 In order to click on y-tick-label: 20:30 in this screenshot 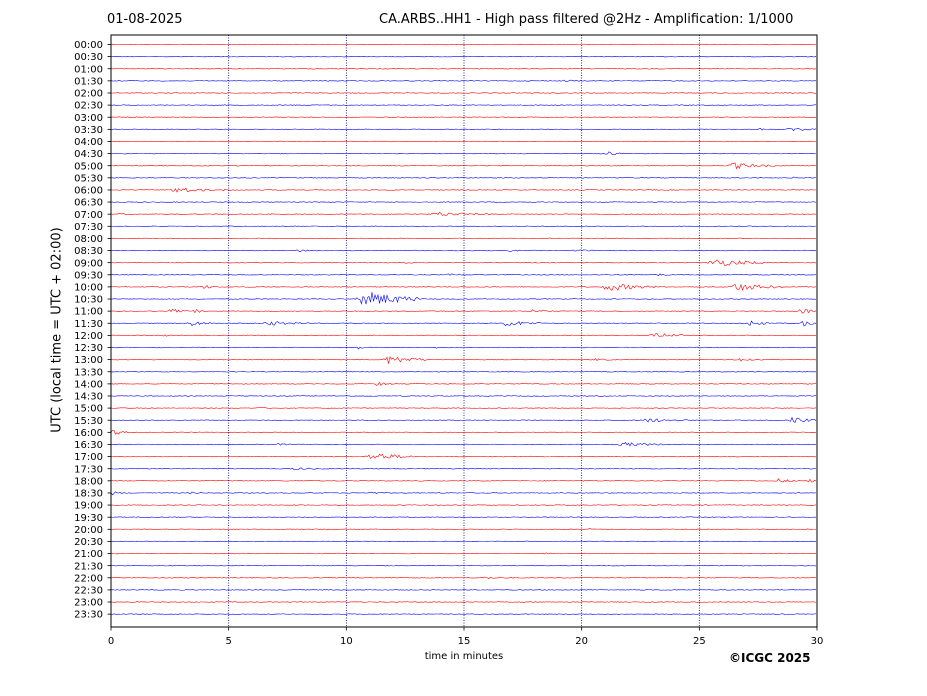, I will do `click(88, 542)`.